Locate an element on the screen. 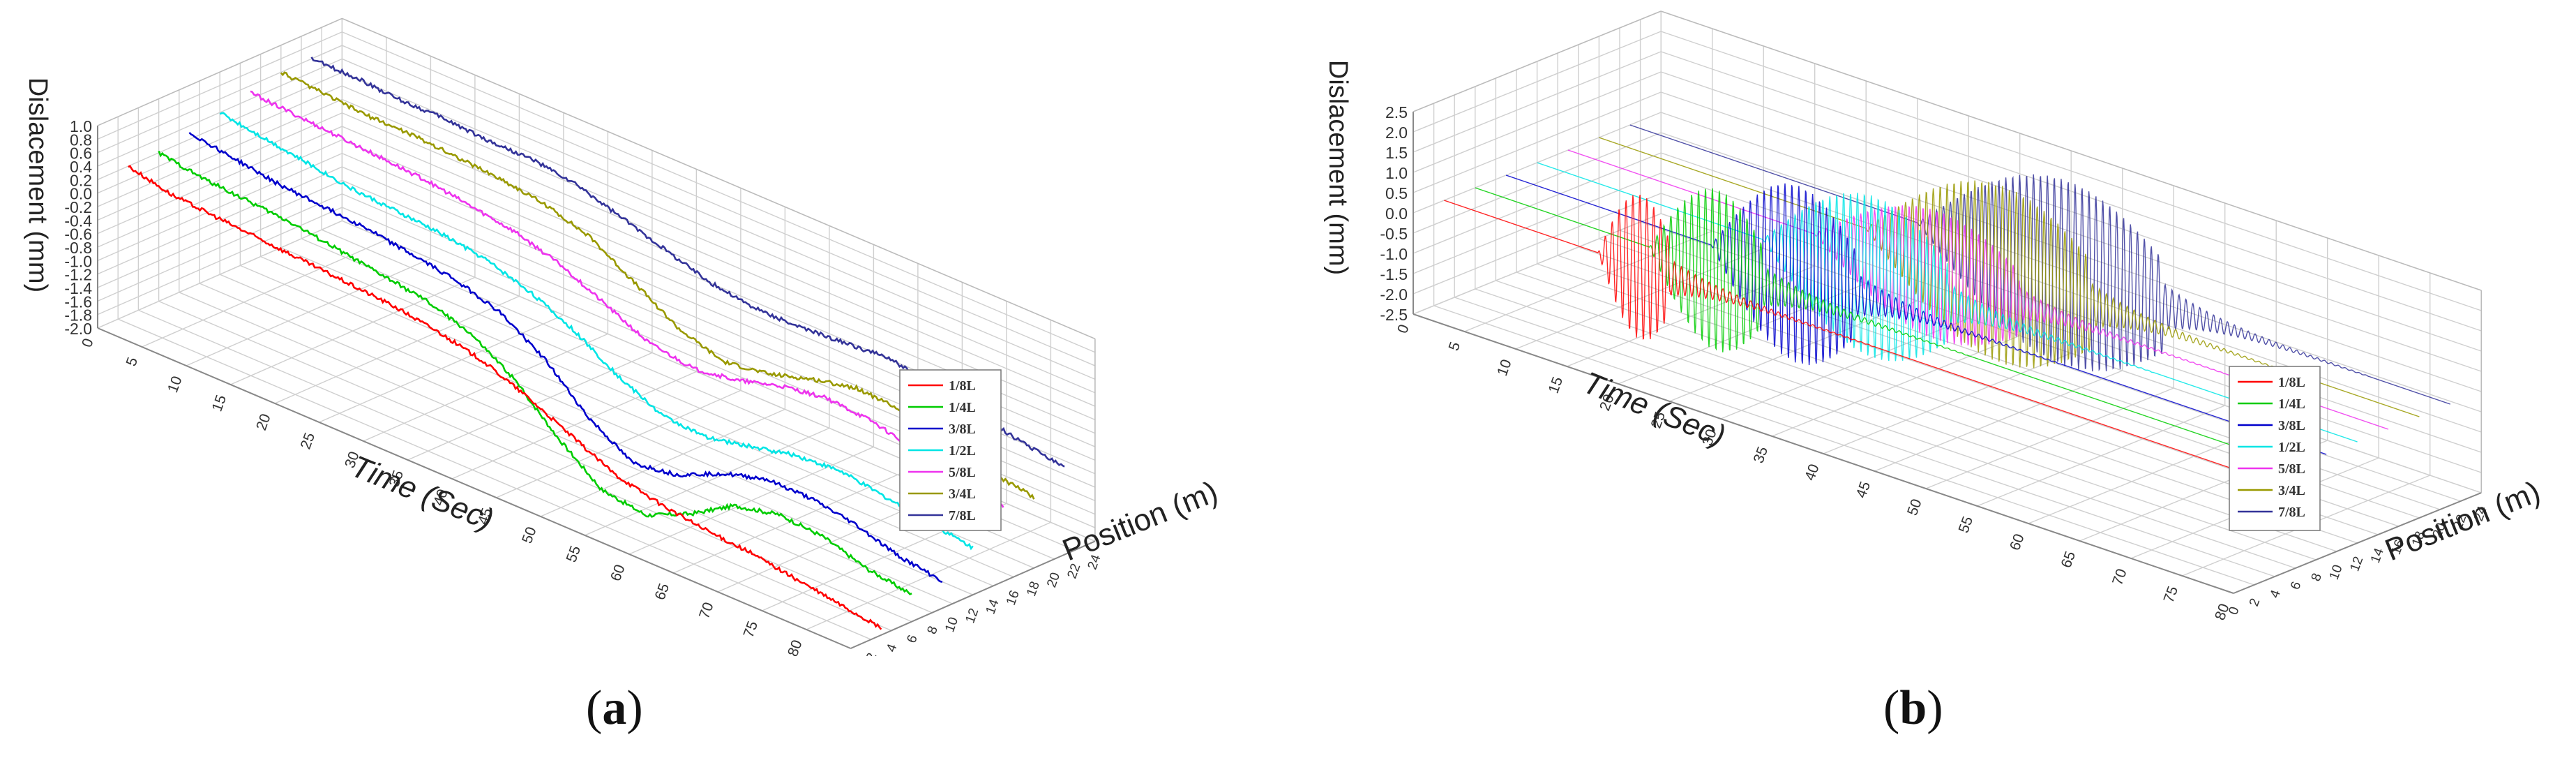 The image size is (2576, 758). z-tick-label: -1.6 is located at coordinates (78, 301).